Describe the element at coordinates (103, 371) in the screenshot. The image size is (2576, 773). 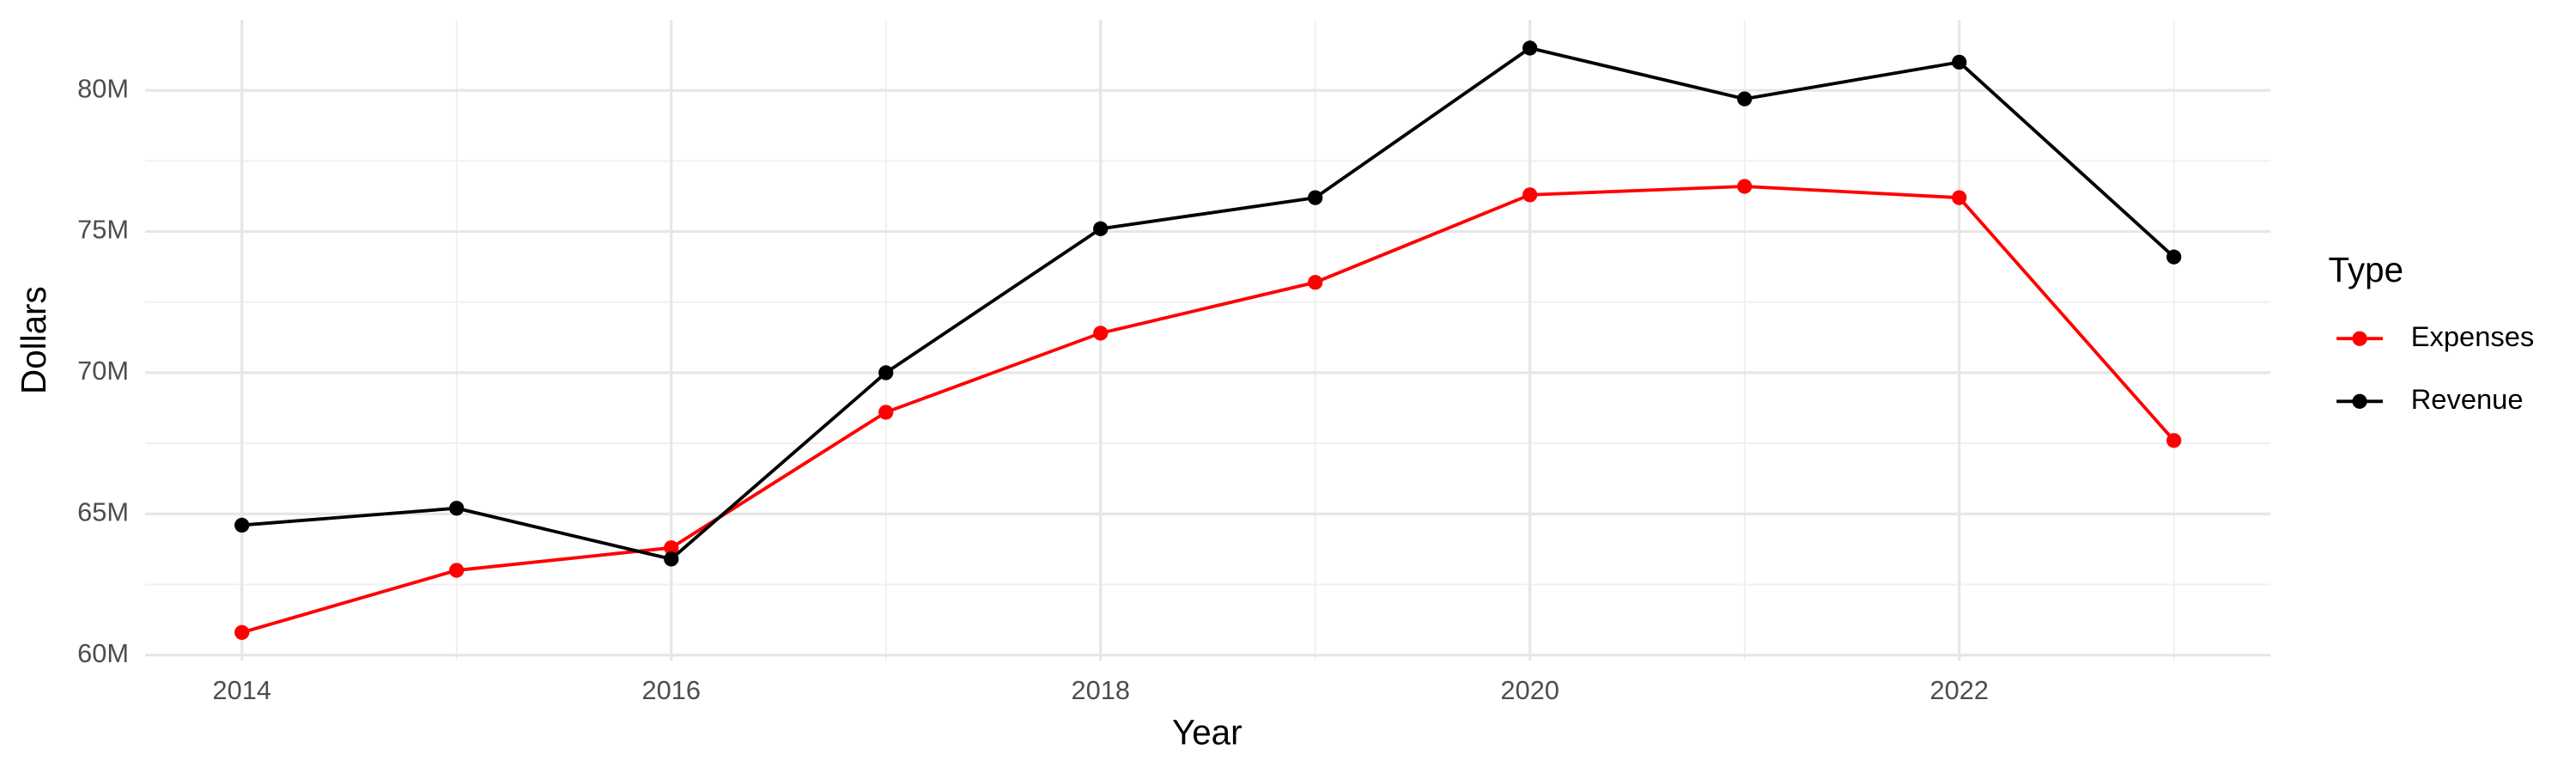
I see `y-tick-label: 70M` at that location.